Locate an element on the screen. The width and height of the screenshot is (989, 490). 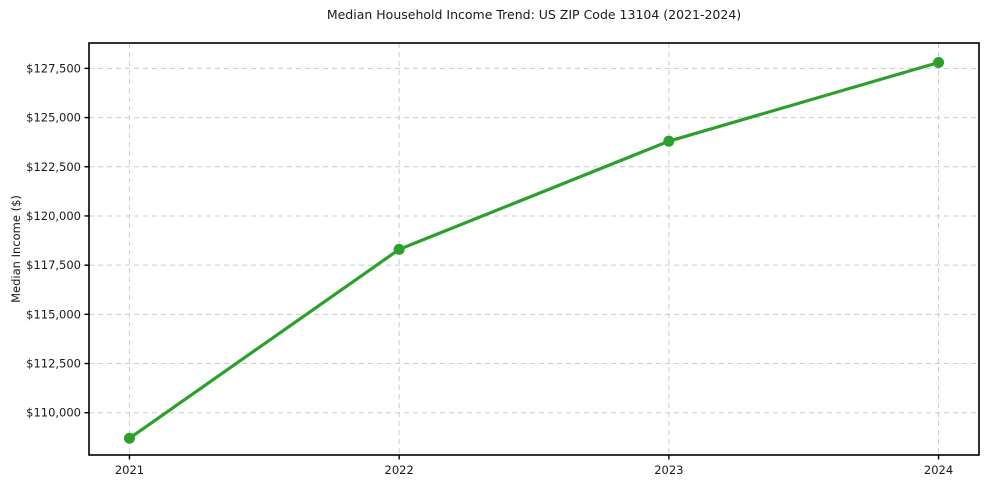
y-tick-label: $120,000 is located at coordinates (53, 216).